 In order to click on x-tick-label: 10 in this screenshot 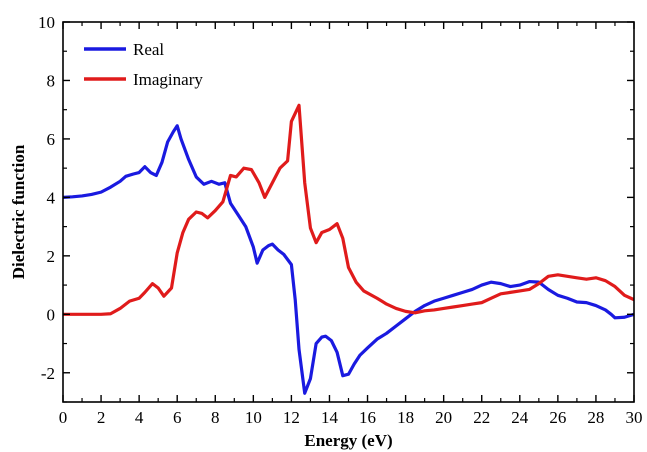, I will do `click(253, 417)`.